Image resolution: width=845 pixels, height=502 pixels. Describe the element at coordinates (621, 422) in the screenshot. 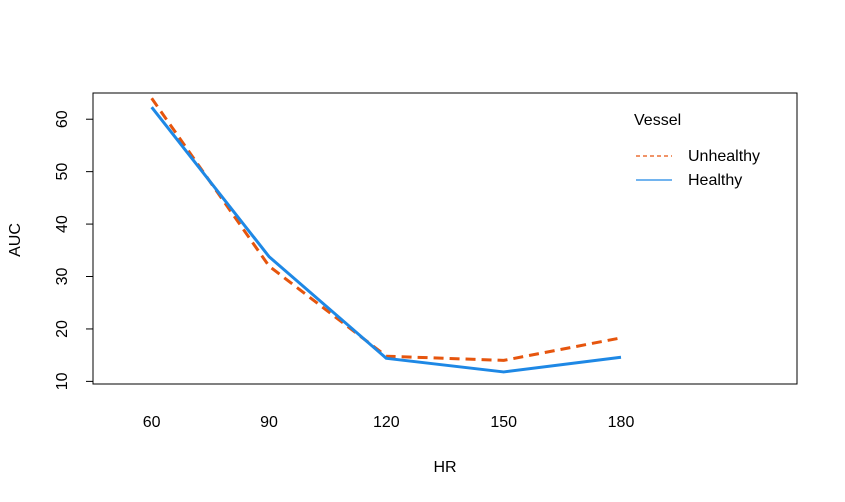

I see `x-tick-label-180: 180` at that location.